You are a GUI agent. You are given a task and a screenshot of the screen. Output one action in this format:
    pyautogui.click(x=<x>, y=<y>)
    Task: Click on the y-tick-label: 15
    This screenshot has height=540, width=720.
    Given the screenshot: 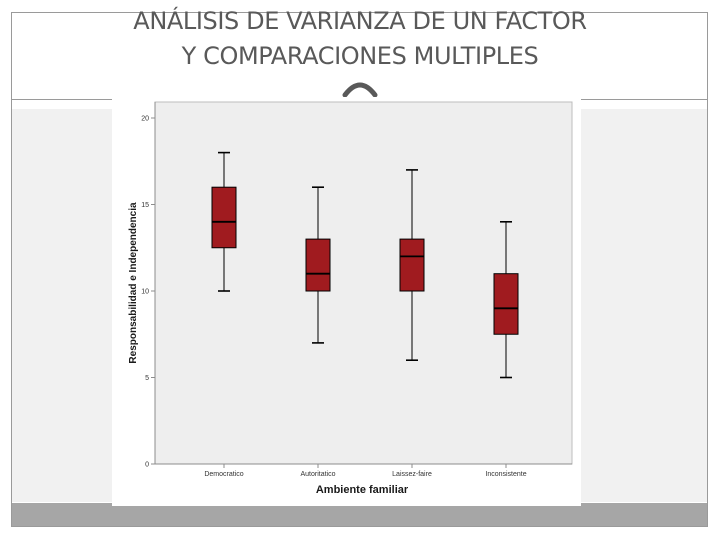 What is the action you would take?
    pyautogui.click(x=145, y=205)
    